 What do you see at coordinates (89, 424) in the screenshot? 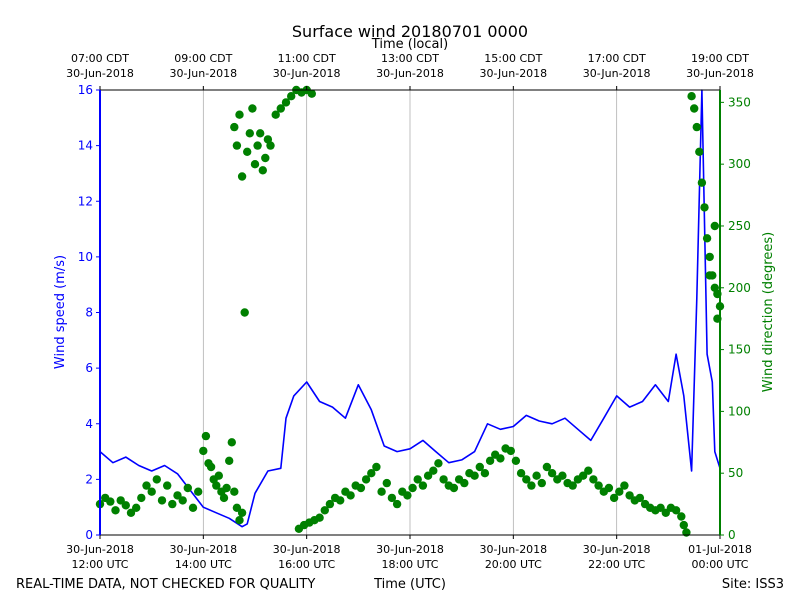
I see `left-tick-label: 4` at bounding box center [89, 424].